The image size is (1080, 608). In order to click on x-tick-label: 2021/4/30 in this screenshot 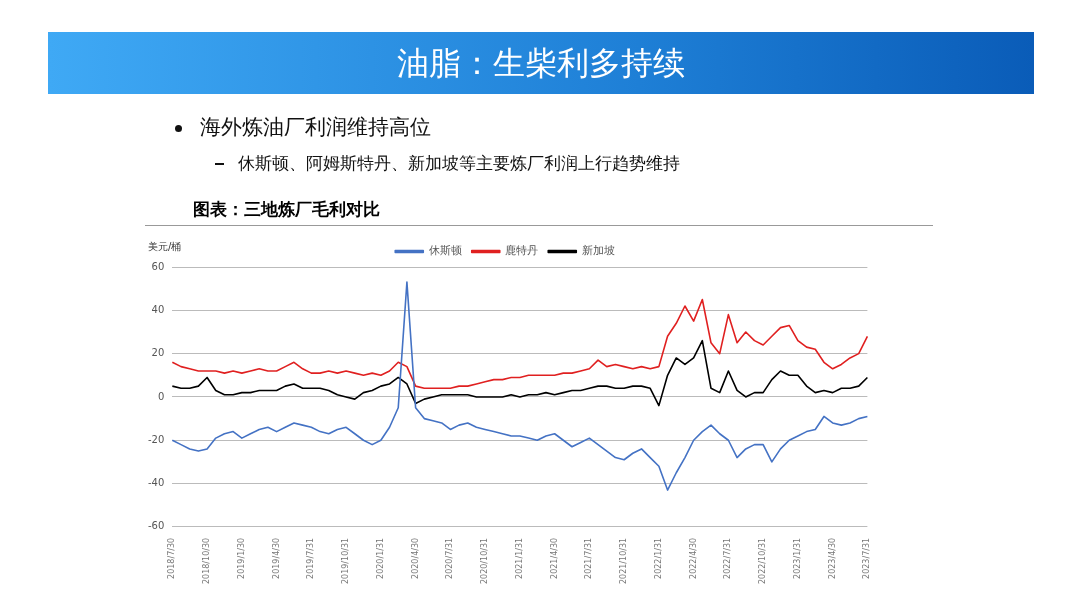, I will do `click(554, 558)`.